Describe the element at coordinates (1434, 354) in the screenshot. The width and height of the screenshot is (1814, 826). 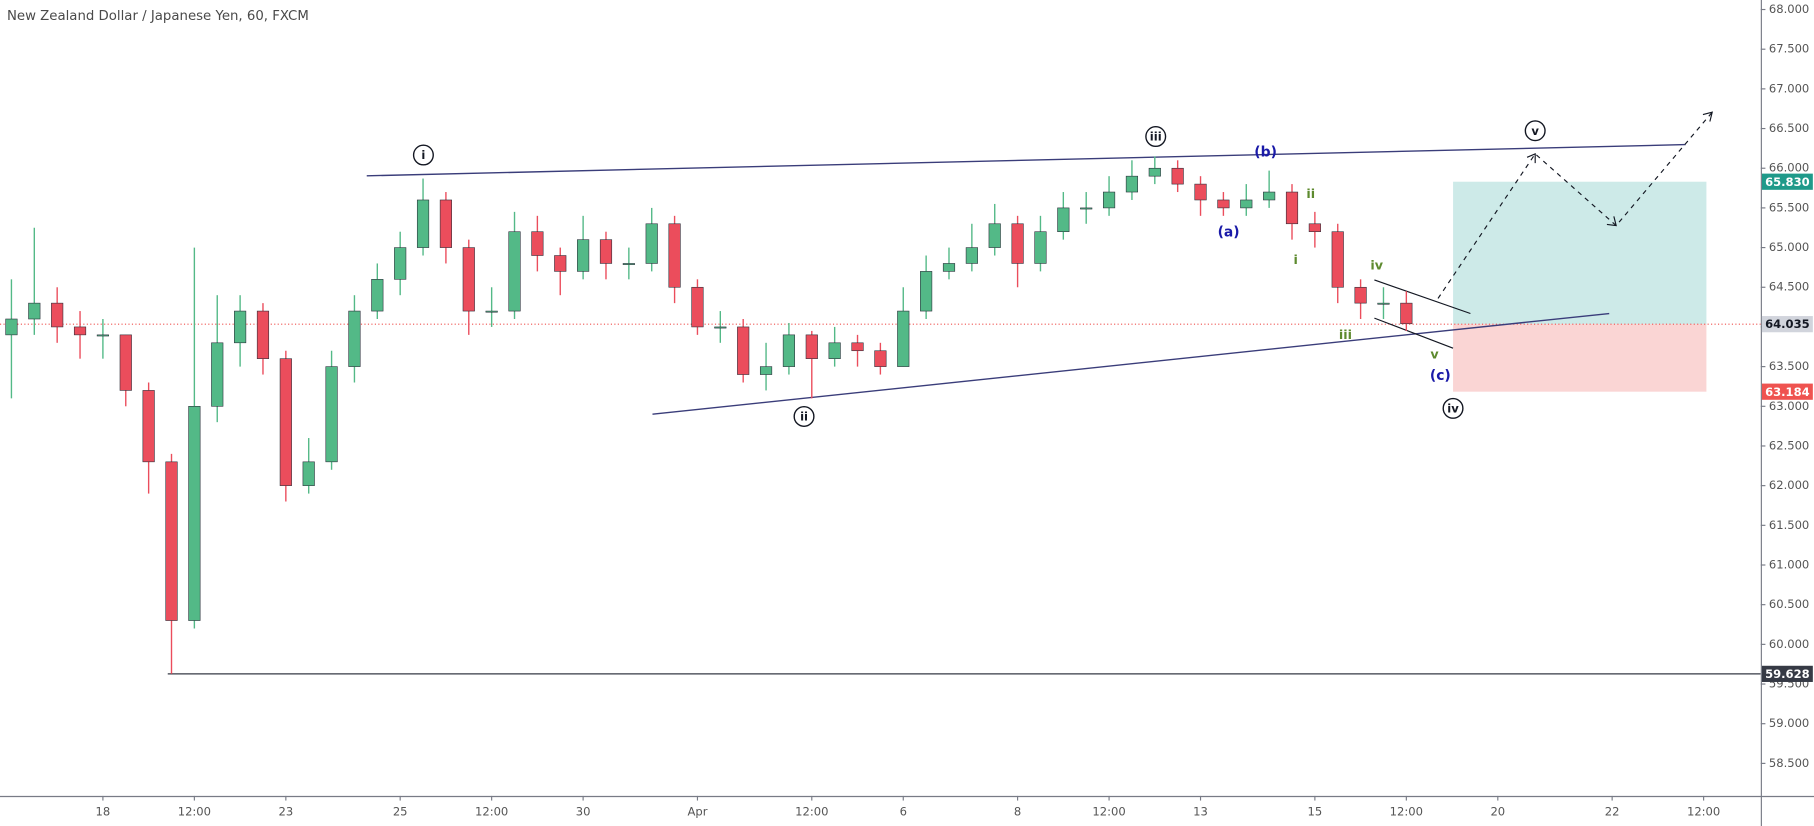
I see `wave-label: v` at that location.